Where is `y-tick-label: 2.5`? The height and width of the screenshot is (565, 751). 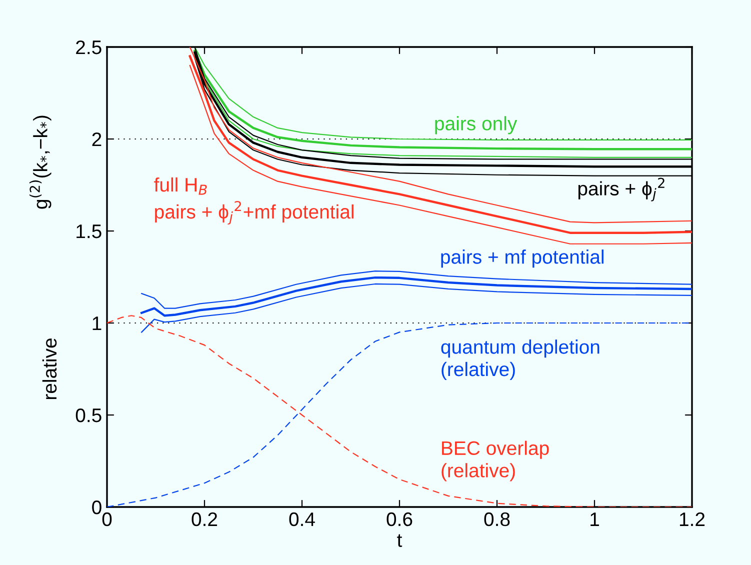
y-tick-label: 2.5 is located at coordinates (89, 47).